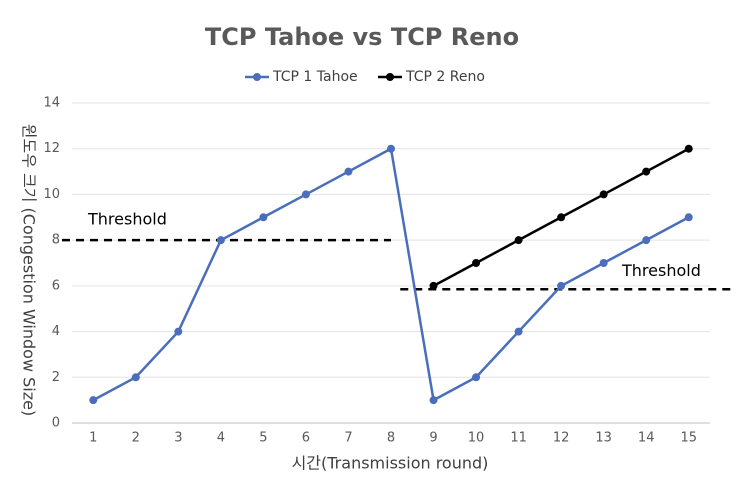 This screenshot has width=750, height=491. What do you see at coordinates (433, 438) in the screenshot?
I see `x-tick-label: 9` at bounding box center [433, 438].